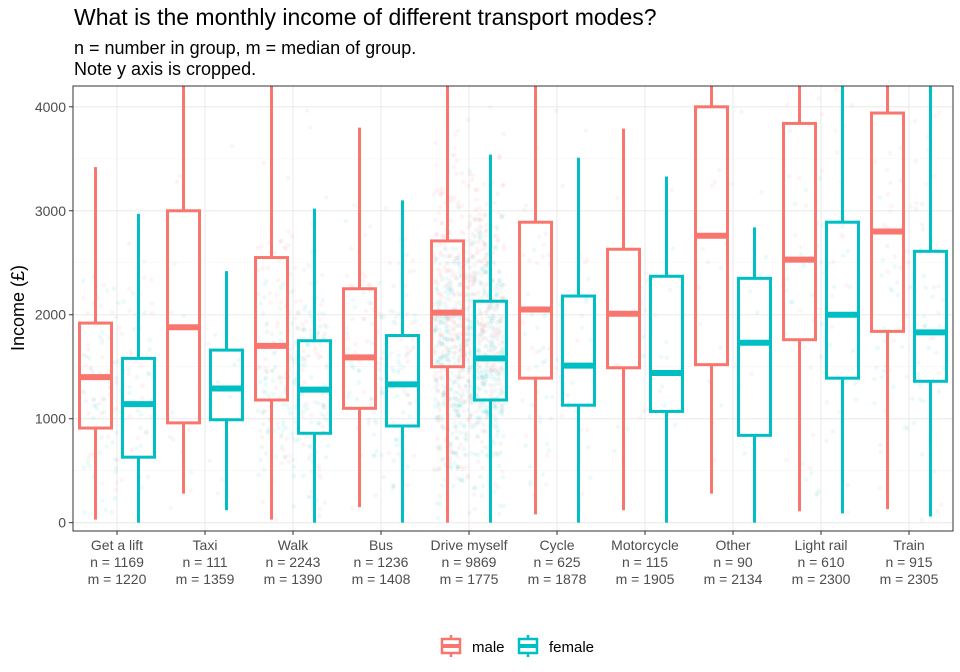  I want to click on x-tick-label-n: n = 1169, so click(117, 562).